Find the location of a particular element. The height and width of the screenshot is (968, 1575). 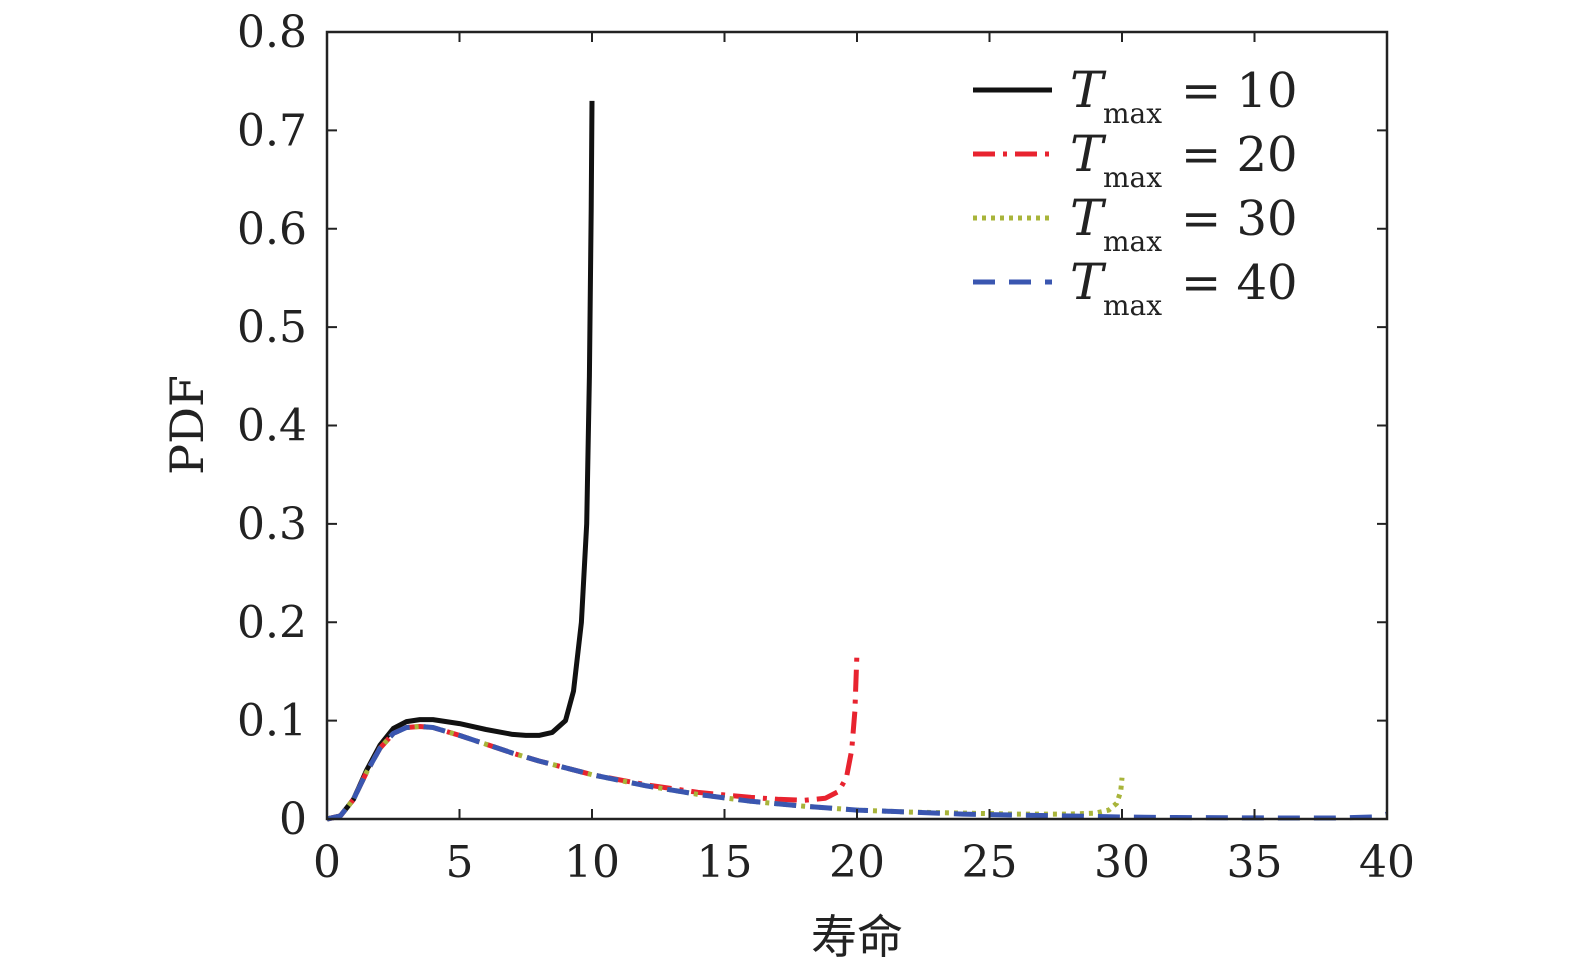

x-tick-label: 15 is located at coordinates (725, 862).